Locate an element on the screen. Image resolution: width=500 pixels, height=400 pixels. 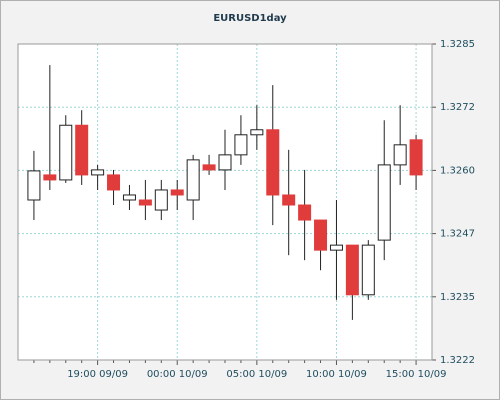
x-tick-label: 00:00 10/09 is located at coordinates (177, 374).